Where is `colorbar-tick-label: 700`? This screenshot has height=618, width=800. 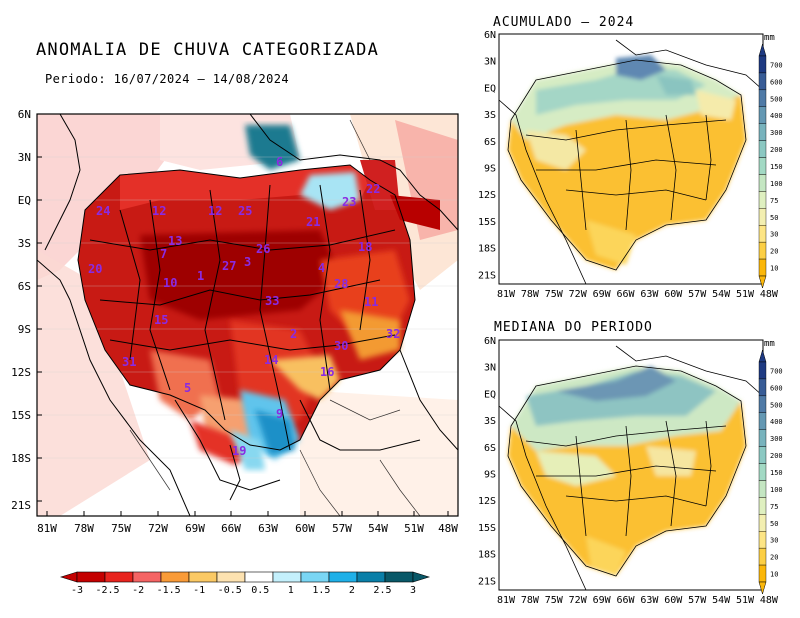 colorbar-tick-label: 700 is located at coordinates (776, 65).